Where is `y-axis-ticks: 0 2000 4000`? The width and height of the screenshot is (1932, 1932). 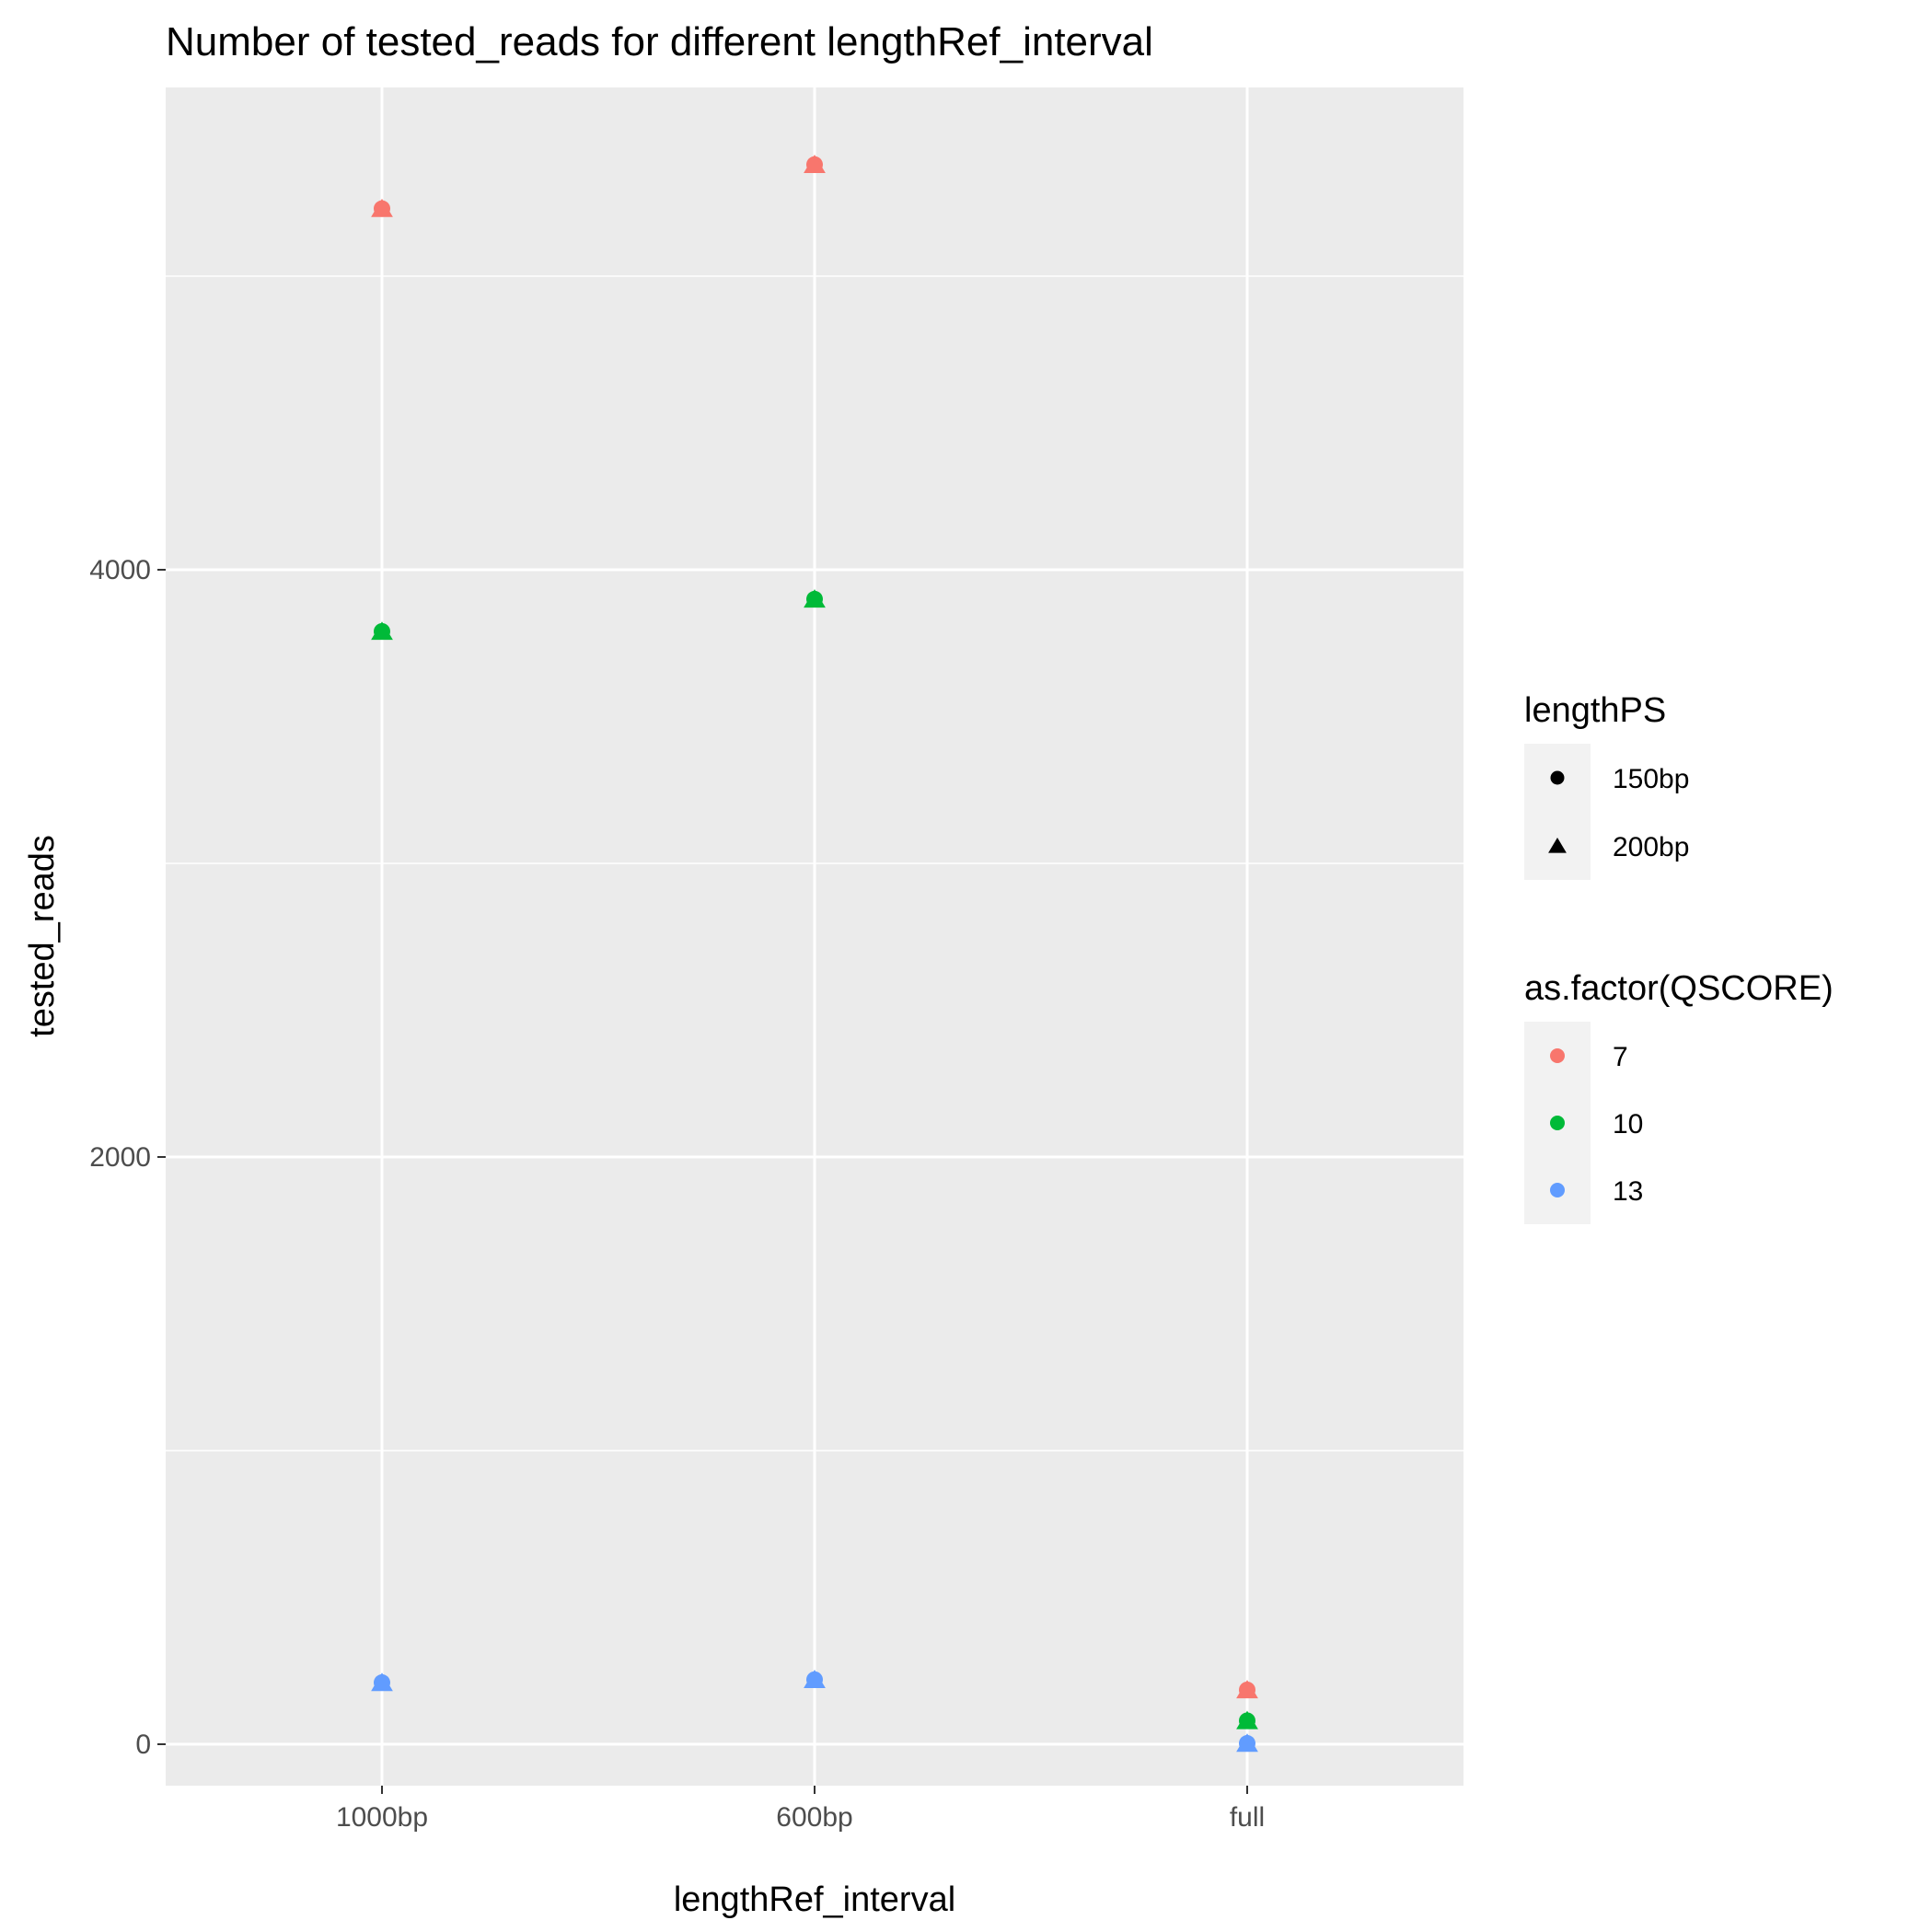 y-axis-ticks: 0 2000 4000 is located at coordinates (127, 1157).